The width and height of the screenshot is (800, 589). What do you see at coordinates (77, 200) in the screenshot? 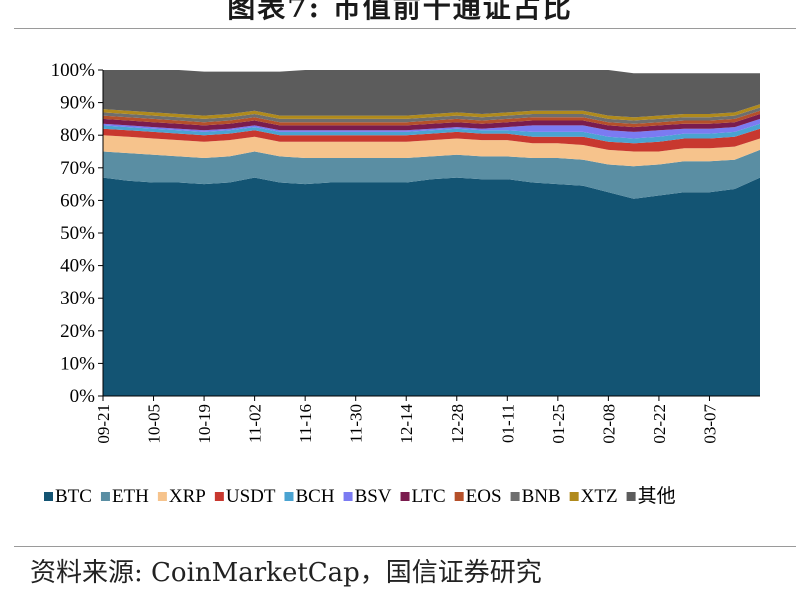
I see `y-tick-label: 60%` at bounding box center [77, 200].